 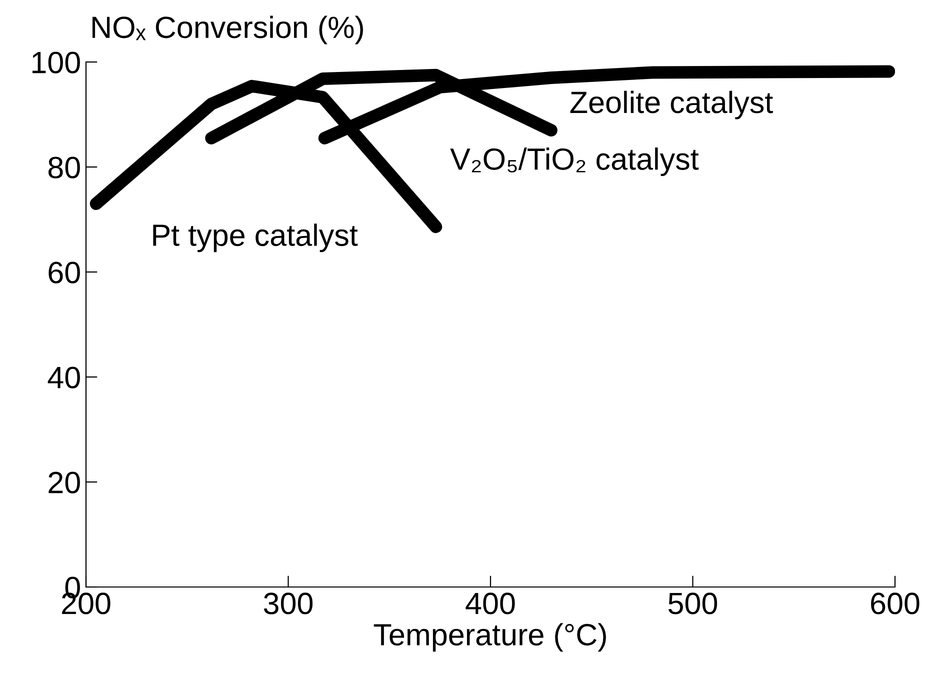 I want to click on x-tick-label: 300, so click(x=288, y=603).